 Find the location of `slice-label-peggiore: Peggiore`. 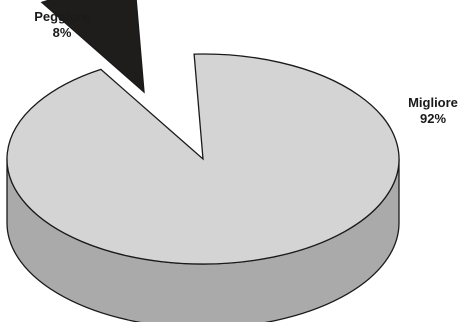

slice-label-peggiore: Peggiore is located at coordinates (62, 16).